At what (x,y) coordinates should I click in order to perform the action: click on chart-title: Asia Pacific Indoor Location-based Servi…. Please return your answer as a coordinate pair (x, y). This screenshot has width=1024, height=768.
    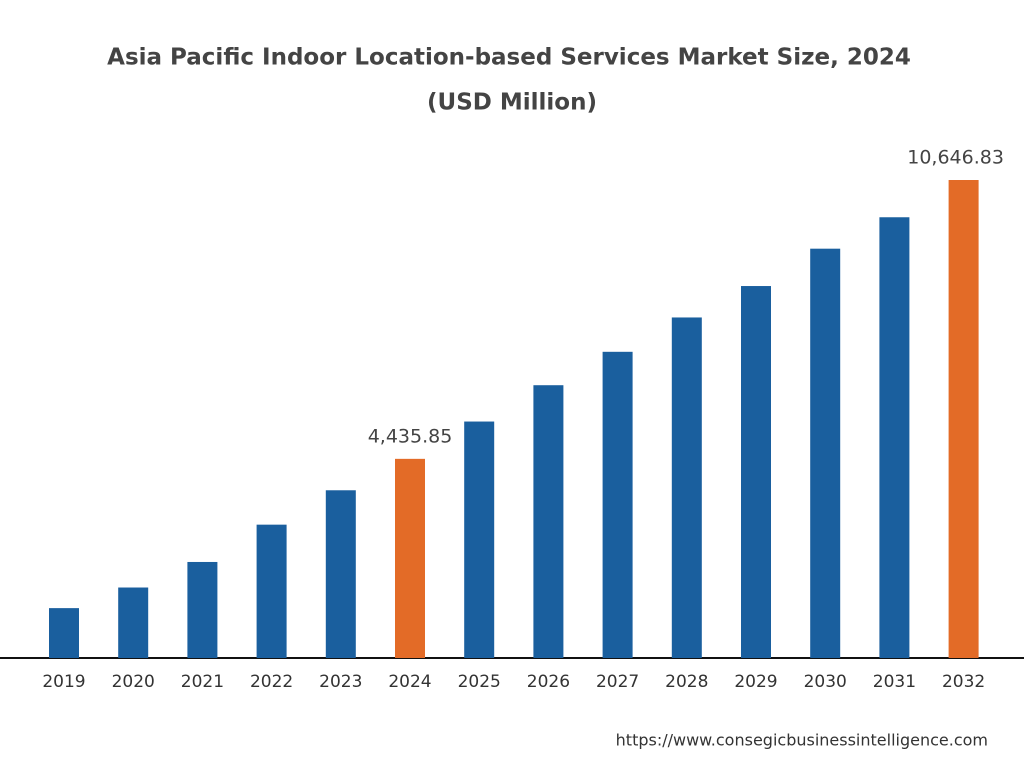
    Looking at the image, I should click on (509, 58).